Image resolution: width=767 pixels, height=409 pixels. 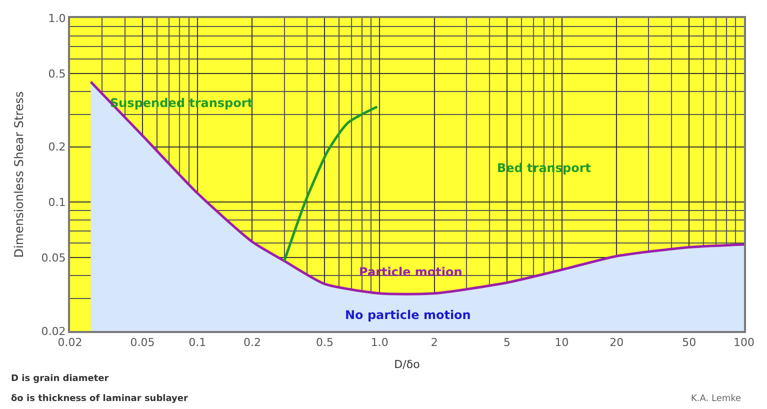 What do you see at coordinates (744, 343) in the screenshot?
I see `x-tick-label: 100` at bounding box center [744, 343].